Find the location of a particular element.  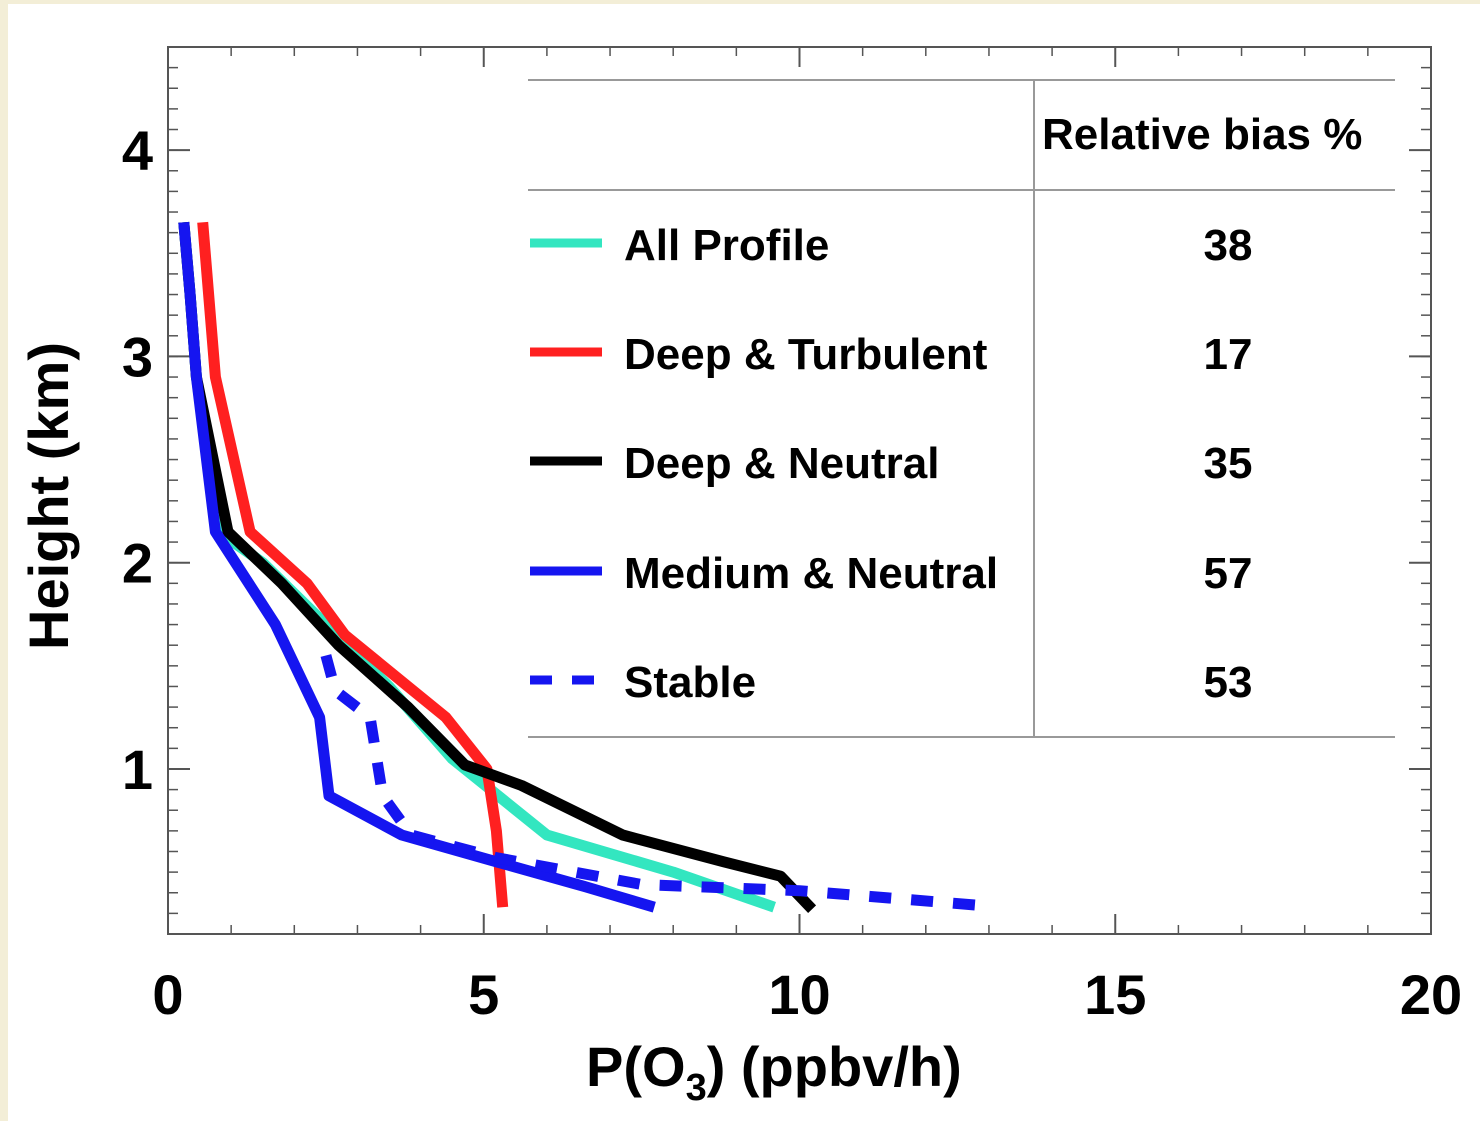

bias-value-all-profile: 38 is located at coordinates (1228, 245).